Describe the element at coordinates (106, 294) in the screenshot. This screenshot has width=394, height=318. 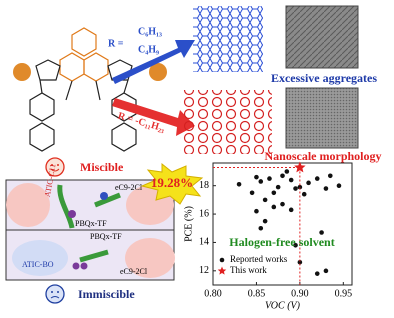
I see `label: Immiscible` at that location.